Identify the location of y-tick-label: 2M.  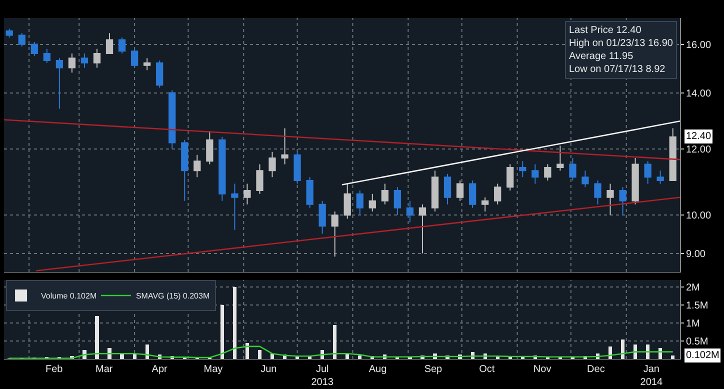
(693, 288).